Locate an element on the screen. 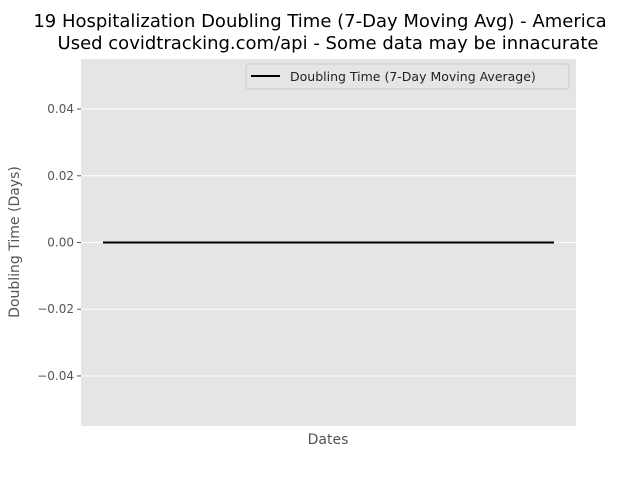 This screenshot has height=480, width=640. y-tick-label: 0.00 is located at coordinates (60, 243).